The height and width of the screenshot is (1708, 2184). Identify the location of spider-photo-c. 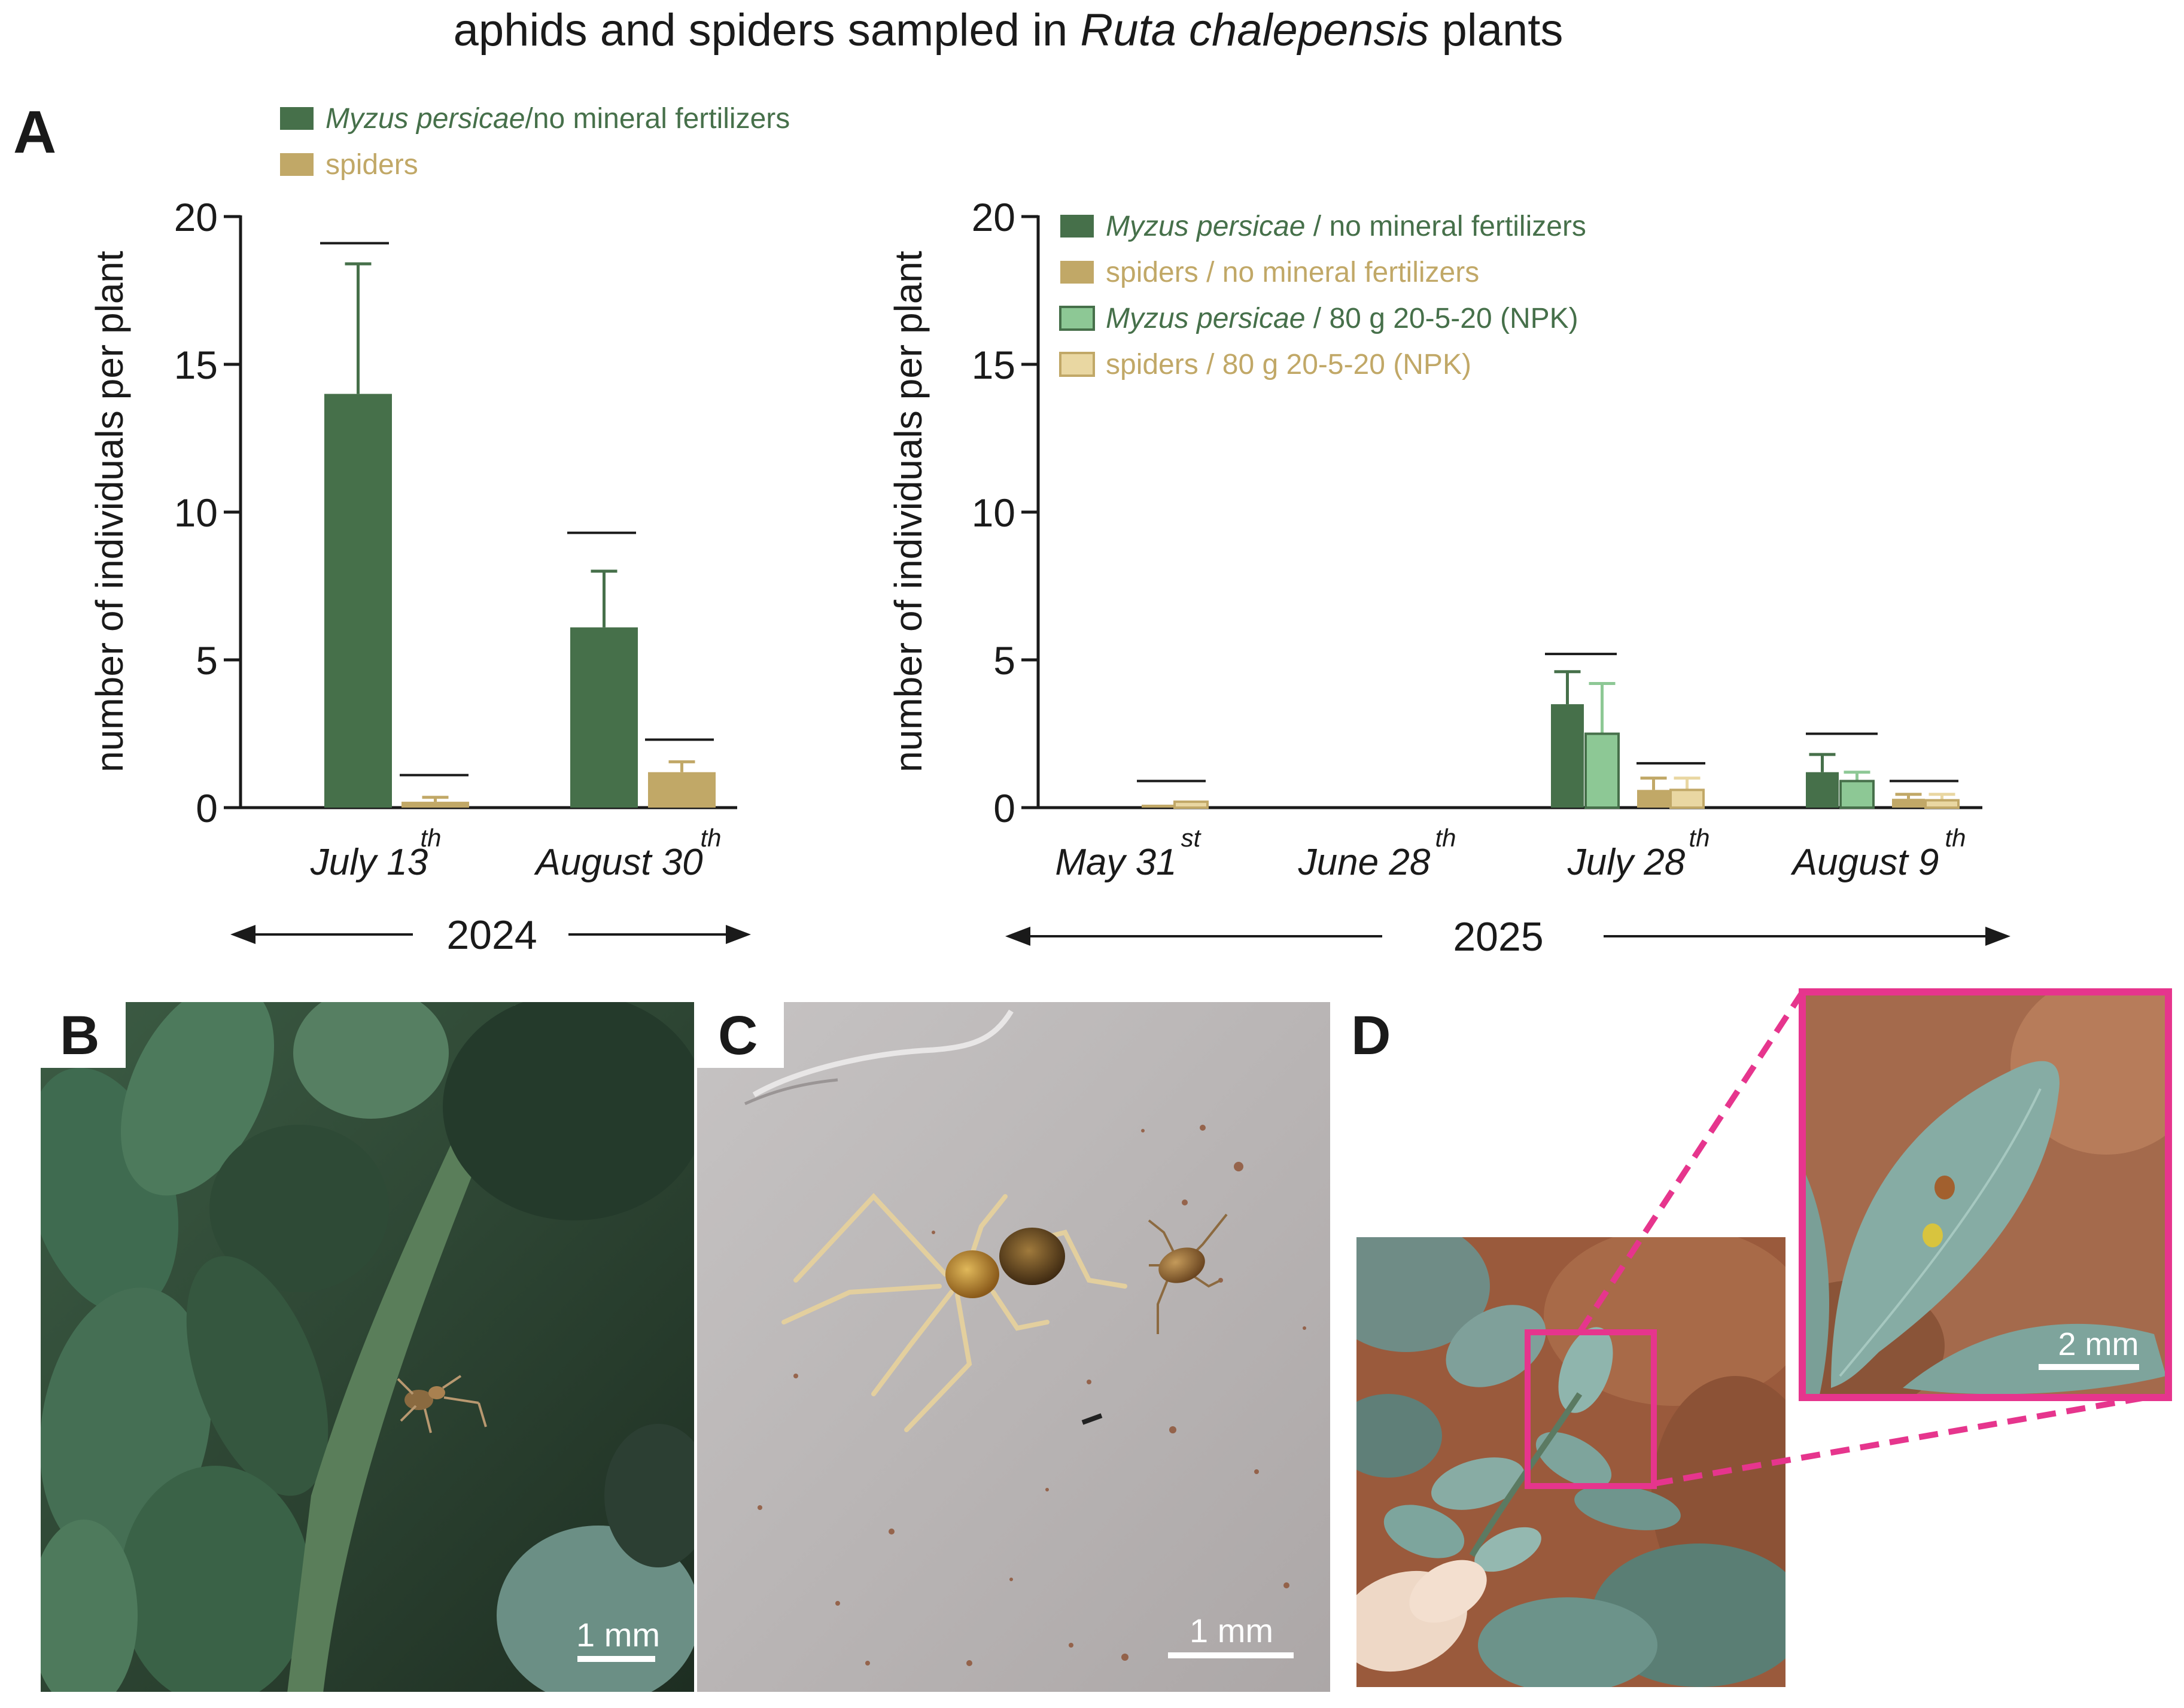
(954, 1312).